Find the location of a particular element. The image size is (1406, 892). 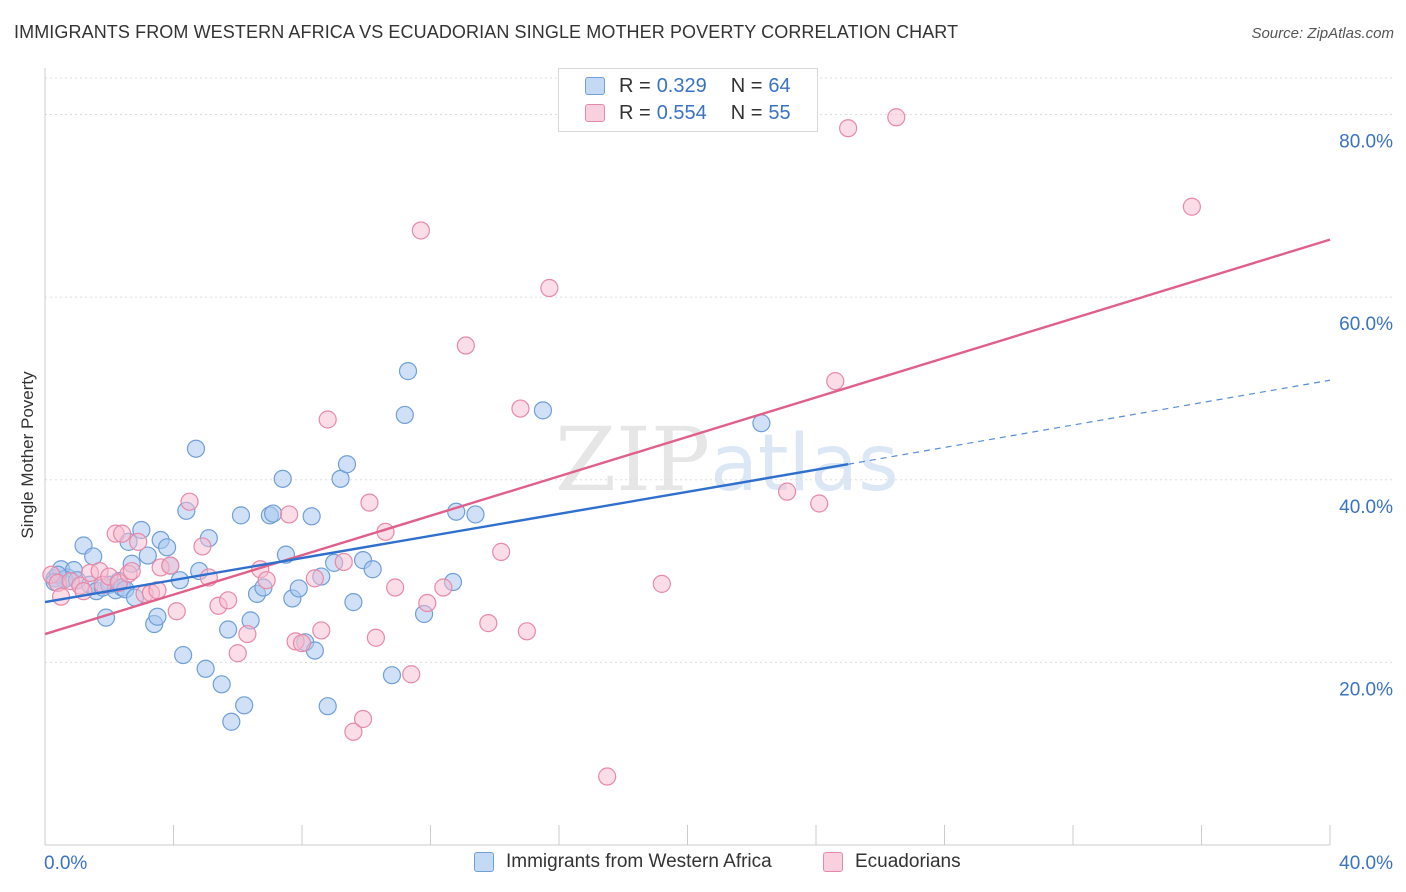

legend-n-value: 64 is located at coordinates (779, 85).